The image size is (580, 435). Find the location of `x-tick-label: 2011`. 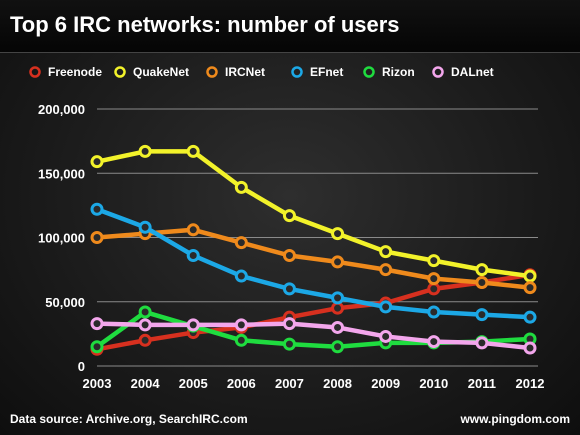

x-tick-label: 2011 is located at coordinates (482, 383).